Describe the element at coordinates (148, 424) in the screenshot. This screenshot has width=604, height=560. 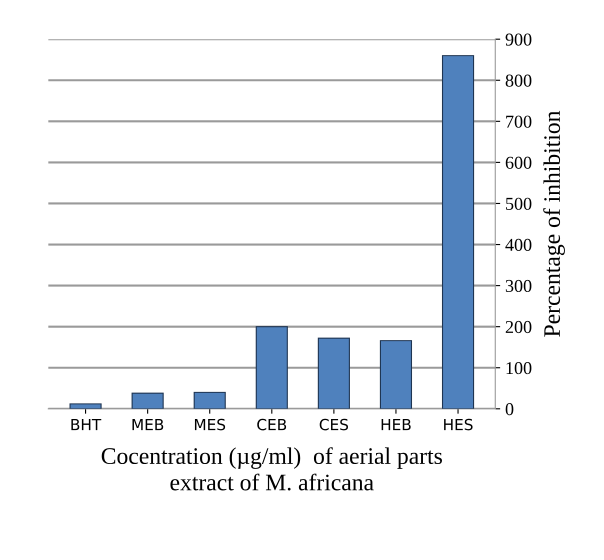
I see `x-tick-label: MEB` at that location.